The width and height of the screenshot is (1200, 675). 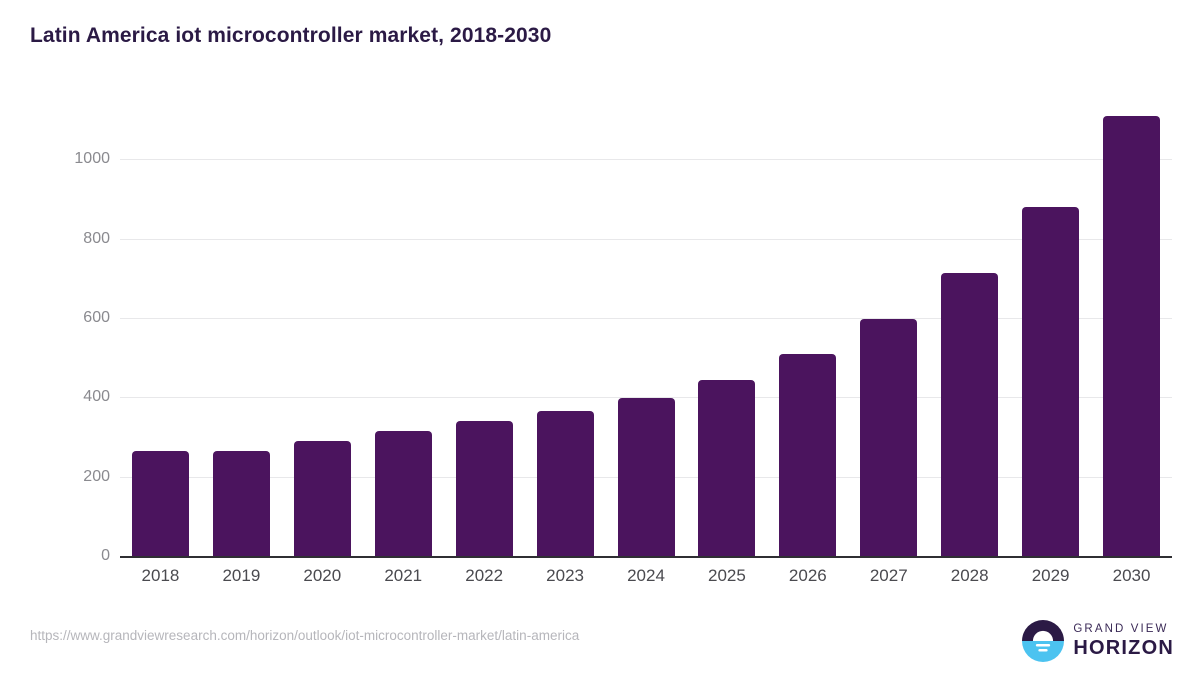 What do you see at coordinates (1131, 575) in the screenshot?
I see `x-tick-label: 2030` at bounding box center [1131, 575].